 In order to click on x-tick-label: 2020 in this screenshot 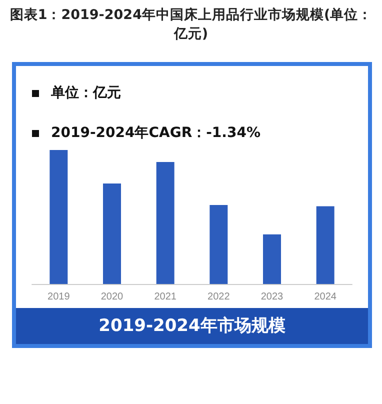, I will do `click(112, 297)`.